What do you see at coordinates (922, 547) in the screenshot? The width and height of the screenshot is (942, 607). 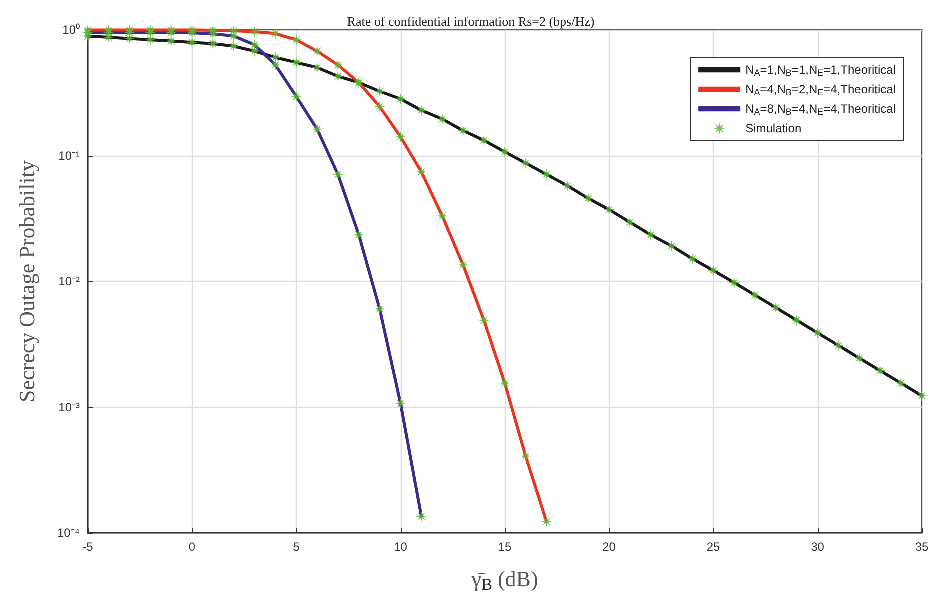 I see `x-tick-label: 35` at bounding box center [922, 547].